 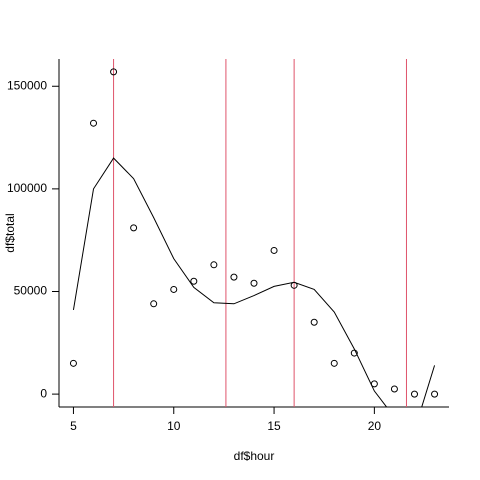 I want to click on x-tick-label: 10, so click(x=174, y=426).